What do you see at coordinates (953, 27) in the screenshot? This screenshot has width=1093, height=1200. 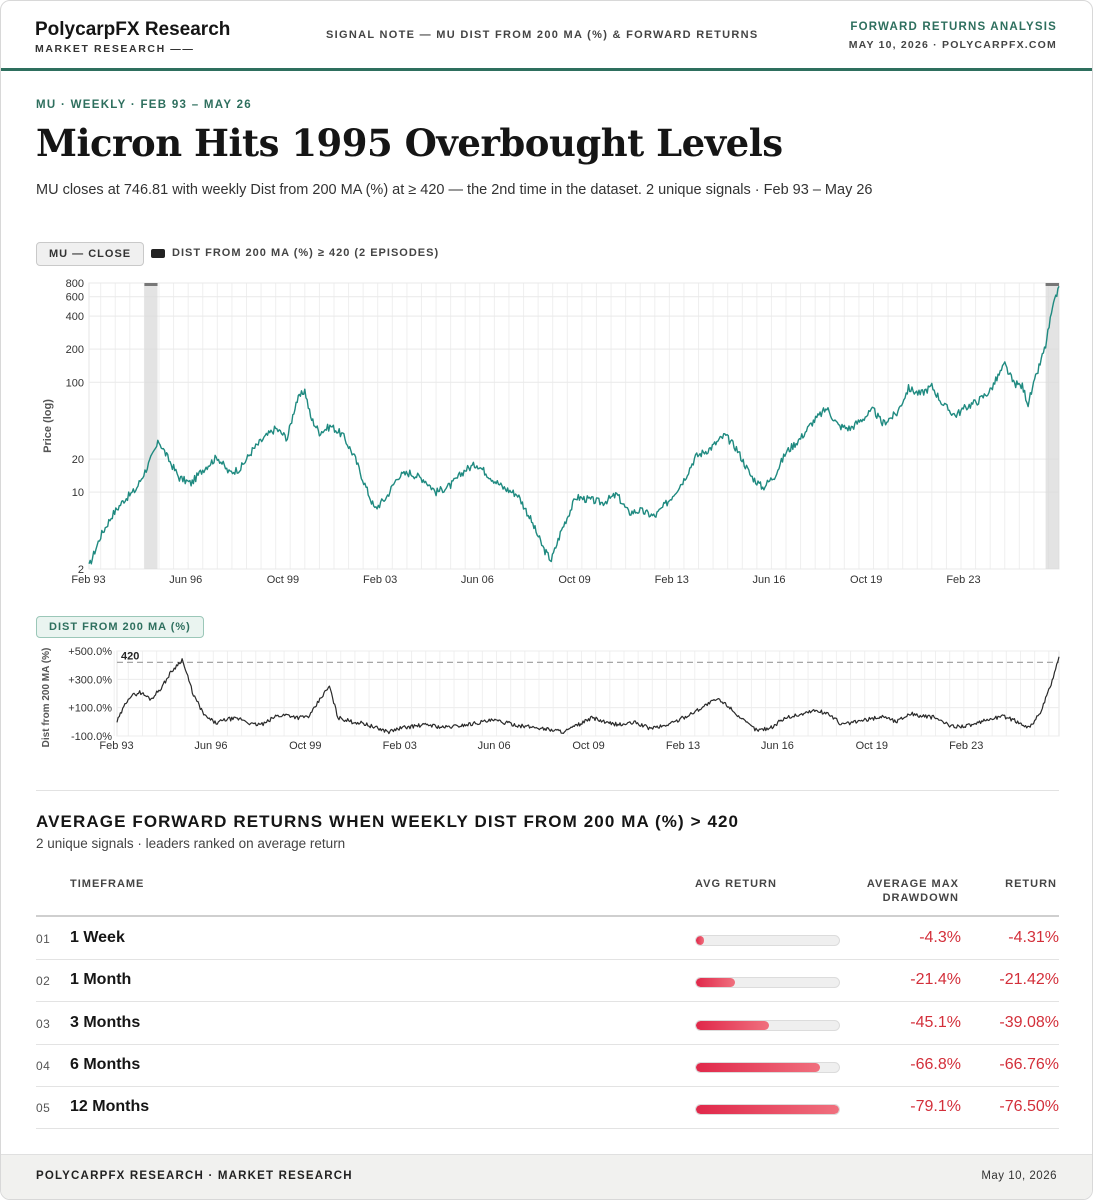 I see `header-right-title: FORWARD RETURNS ANALYSIS` at bounding box center [953, 27].